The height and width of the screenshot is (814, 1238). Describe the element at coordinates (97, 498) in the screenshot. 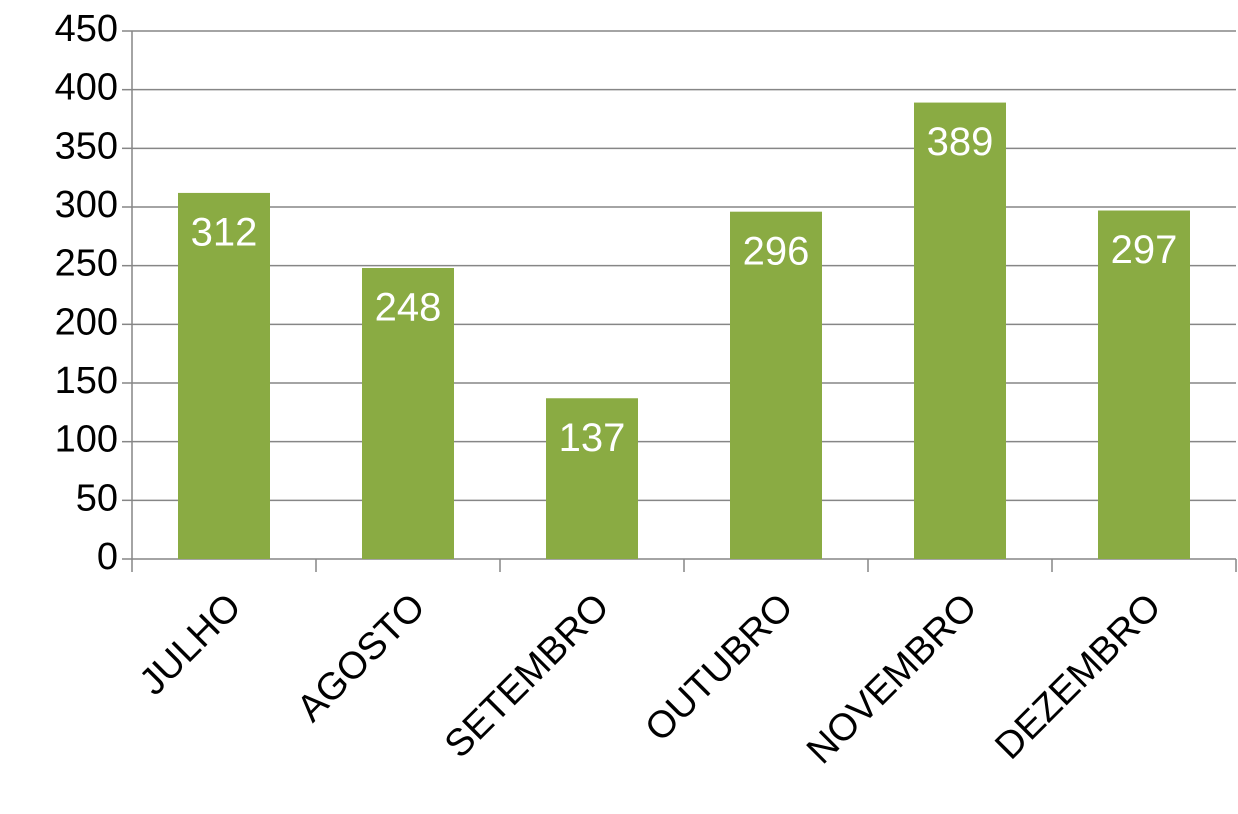

I see `y-tick-label: 50` at that location.